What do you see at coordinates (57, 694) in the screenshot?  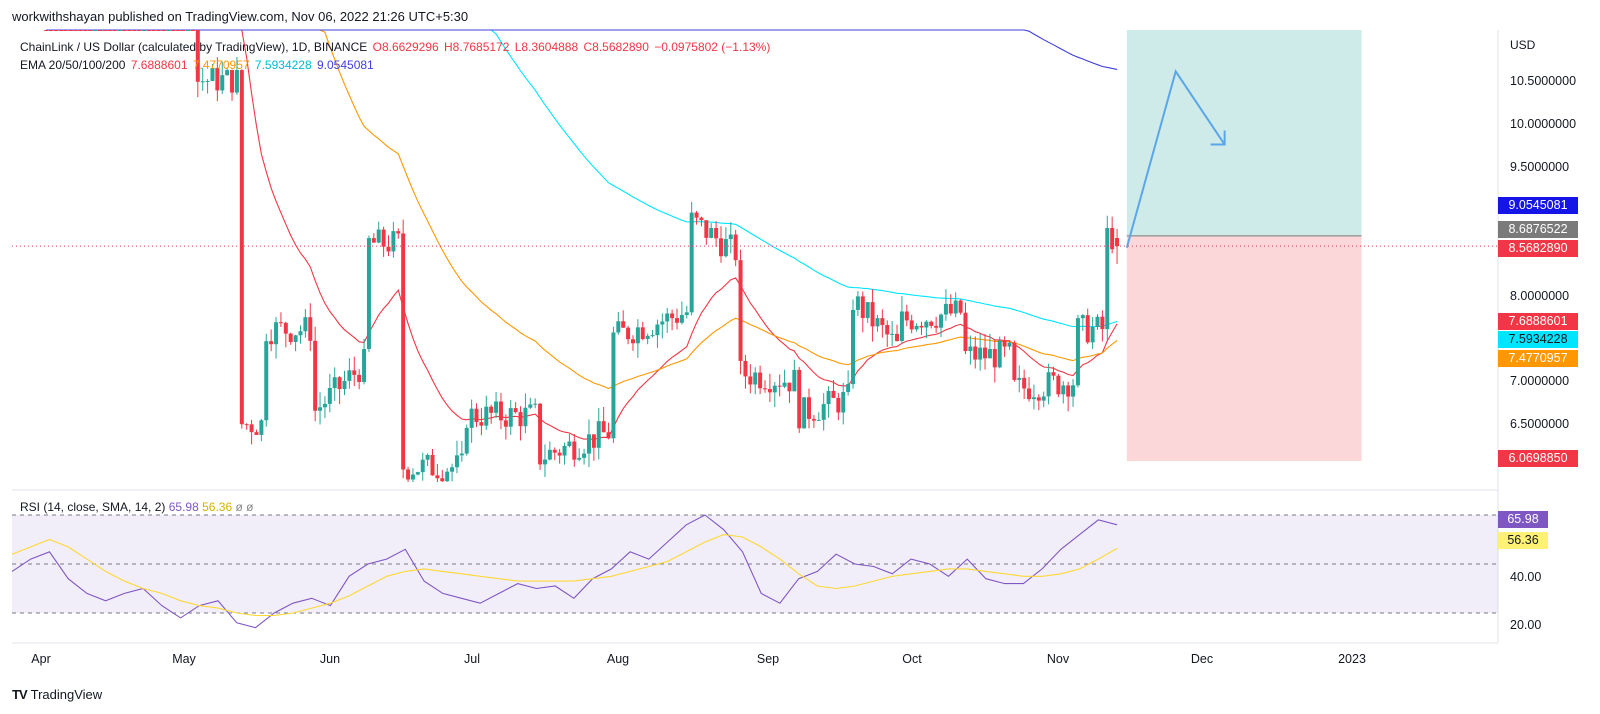 I see `tradingview-logo: TV TradingView` at bounding box center [57, 694].